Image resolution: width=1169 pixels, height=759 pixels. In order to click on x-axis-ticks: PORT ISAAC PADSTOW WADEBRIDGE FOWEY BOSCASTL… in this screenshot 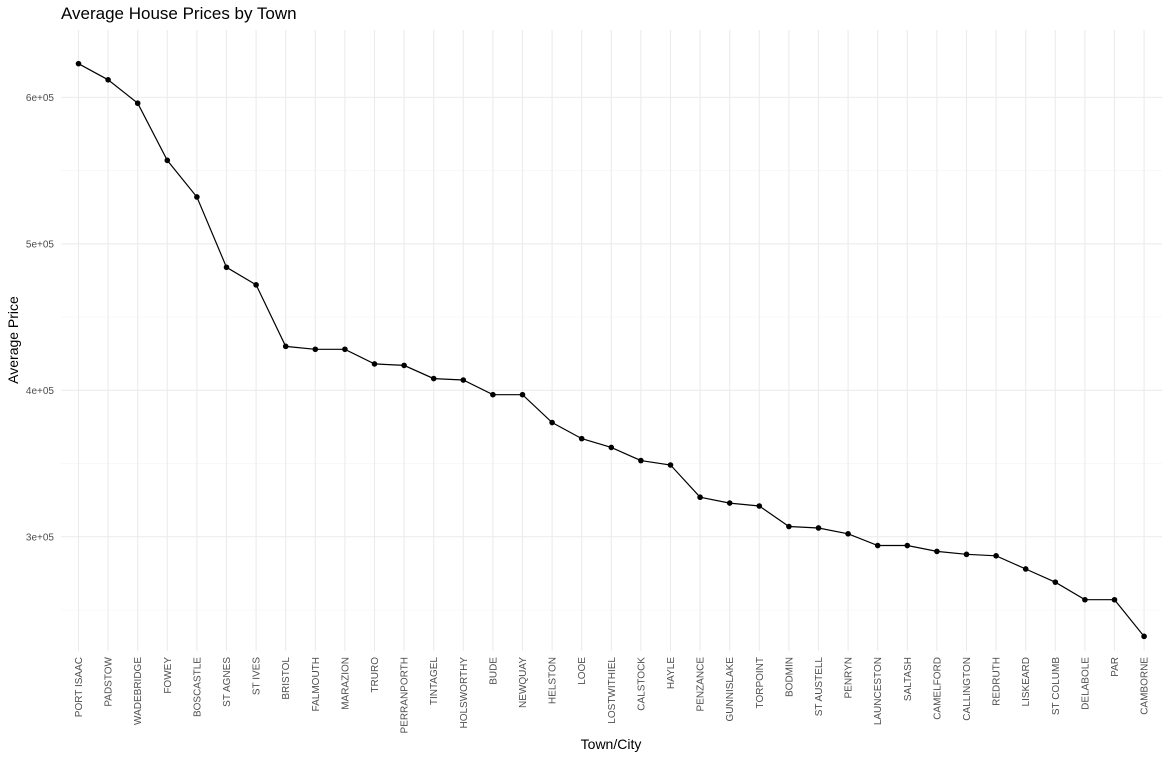, I will do `click(612, 694)`.